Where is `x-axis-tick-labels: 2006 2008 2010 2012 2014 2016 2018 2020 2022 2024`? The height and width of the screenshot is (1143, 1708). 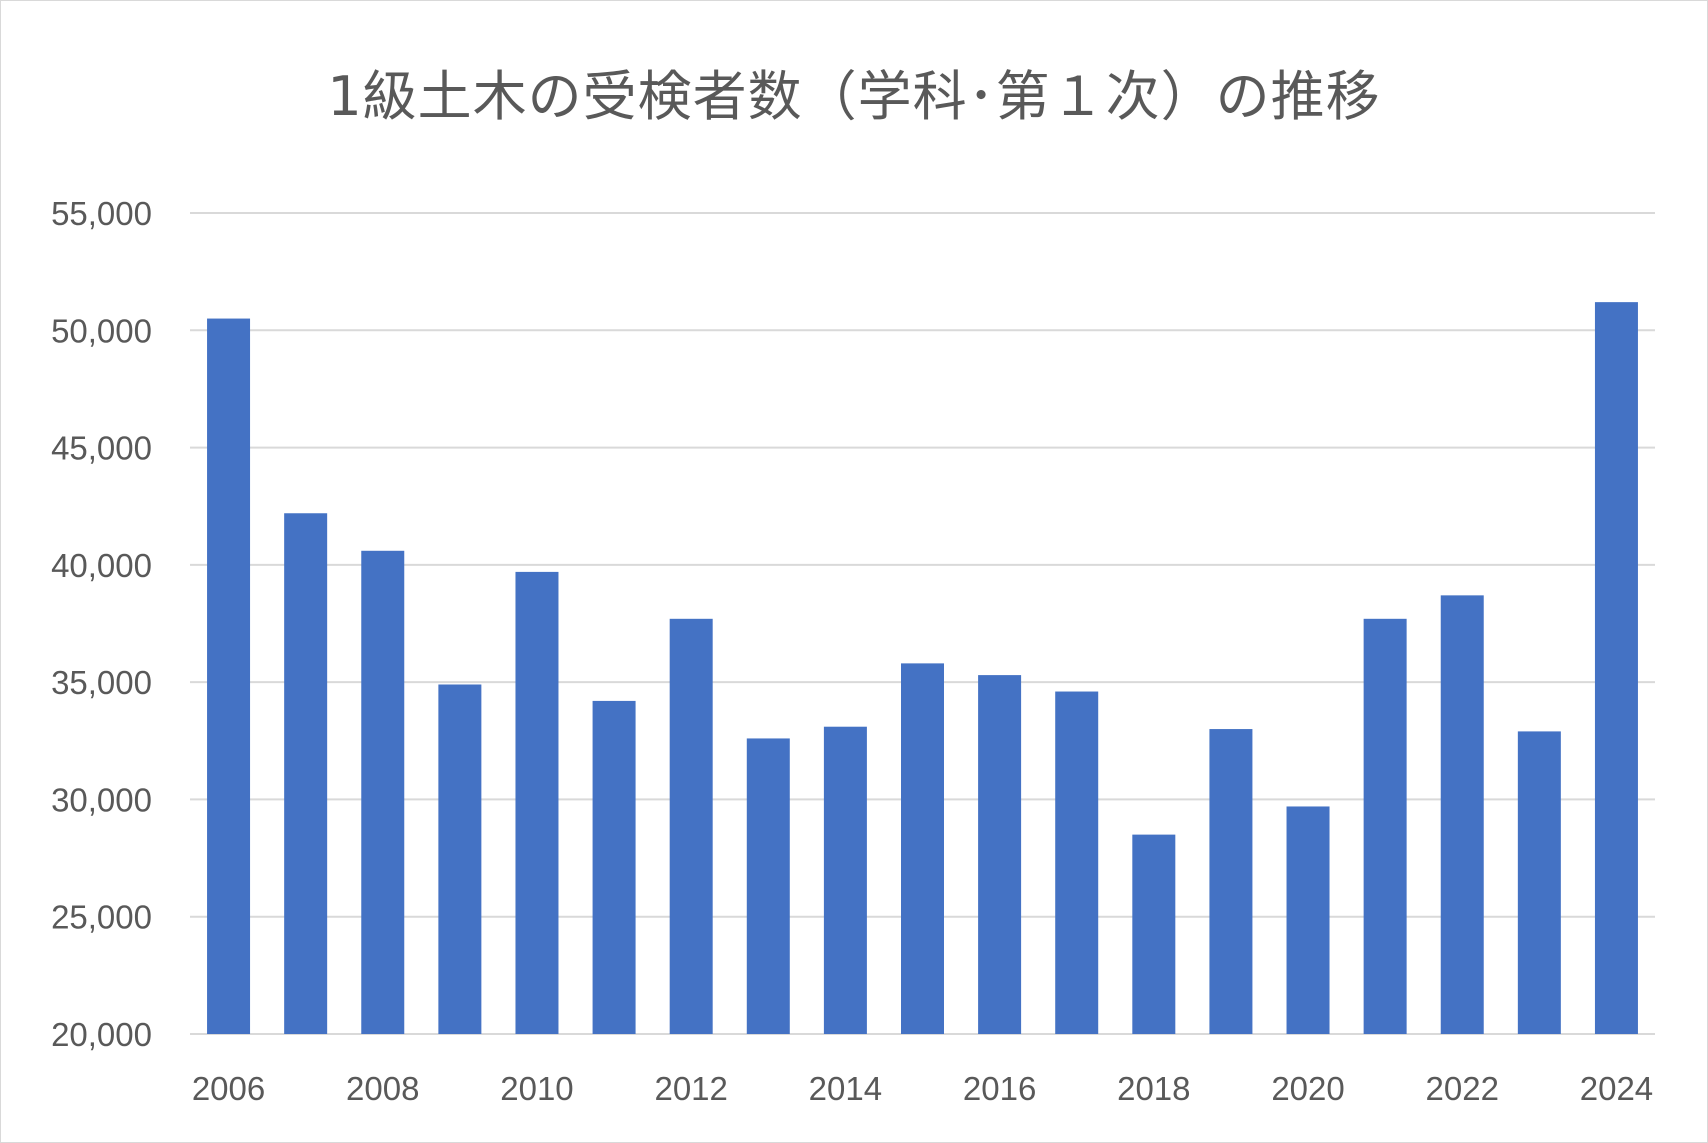
x-axis-tick-labels: 2006 2008 2010 2012 2014 2016 2018 2020 2022 2024 is located at coordinates (922, 1088).